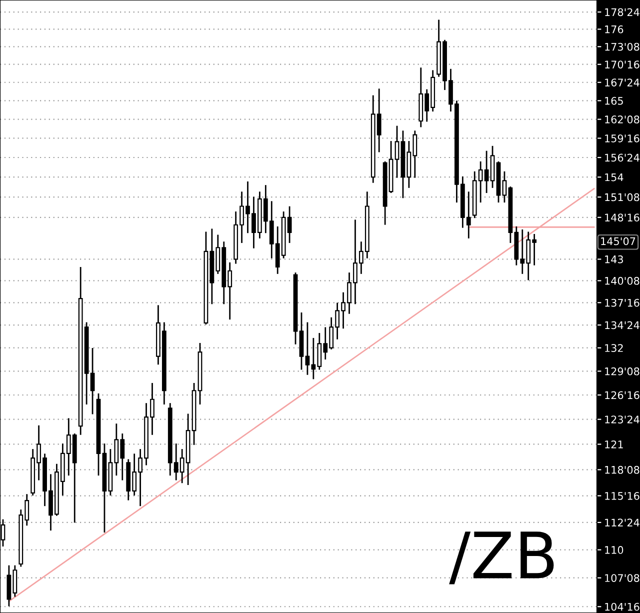 The width and height of the screenshot is (640, 613). What do you see at coordinates (622, 280) in the screenshot?
I see `y-tick-label: 140'08` at bounding box center [622, 280].